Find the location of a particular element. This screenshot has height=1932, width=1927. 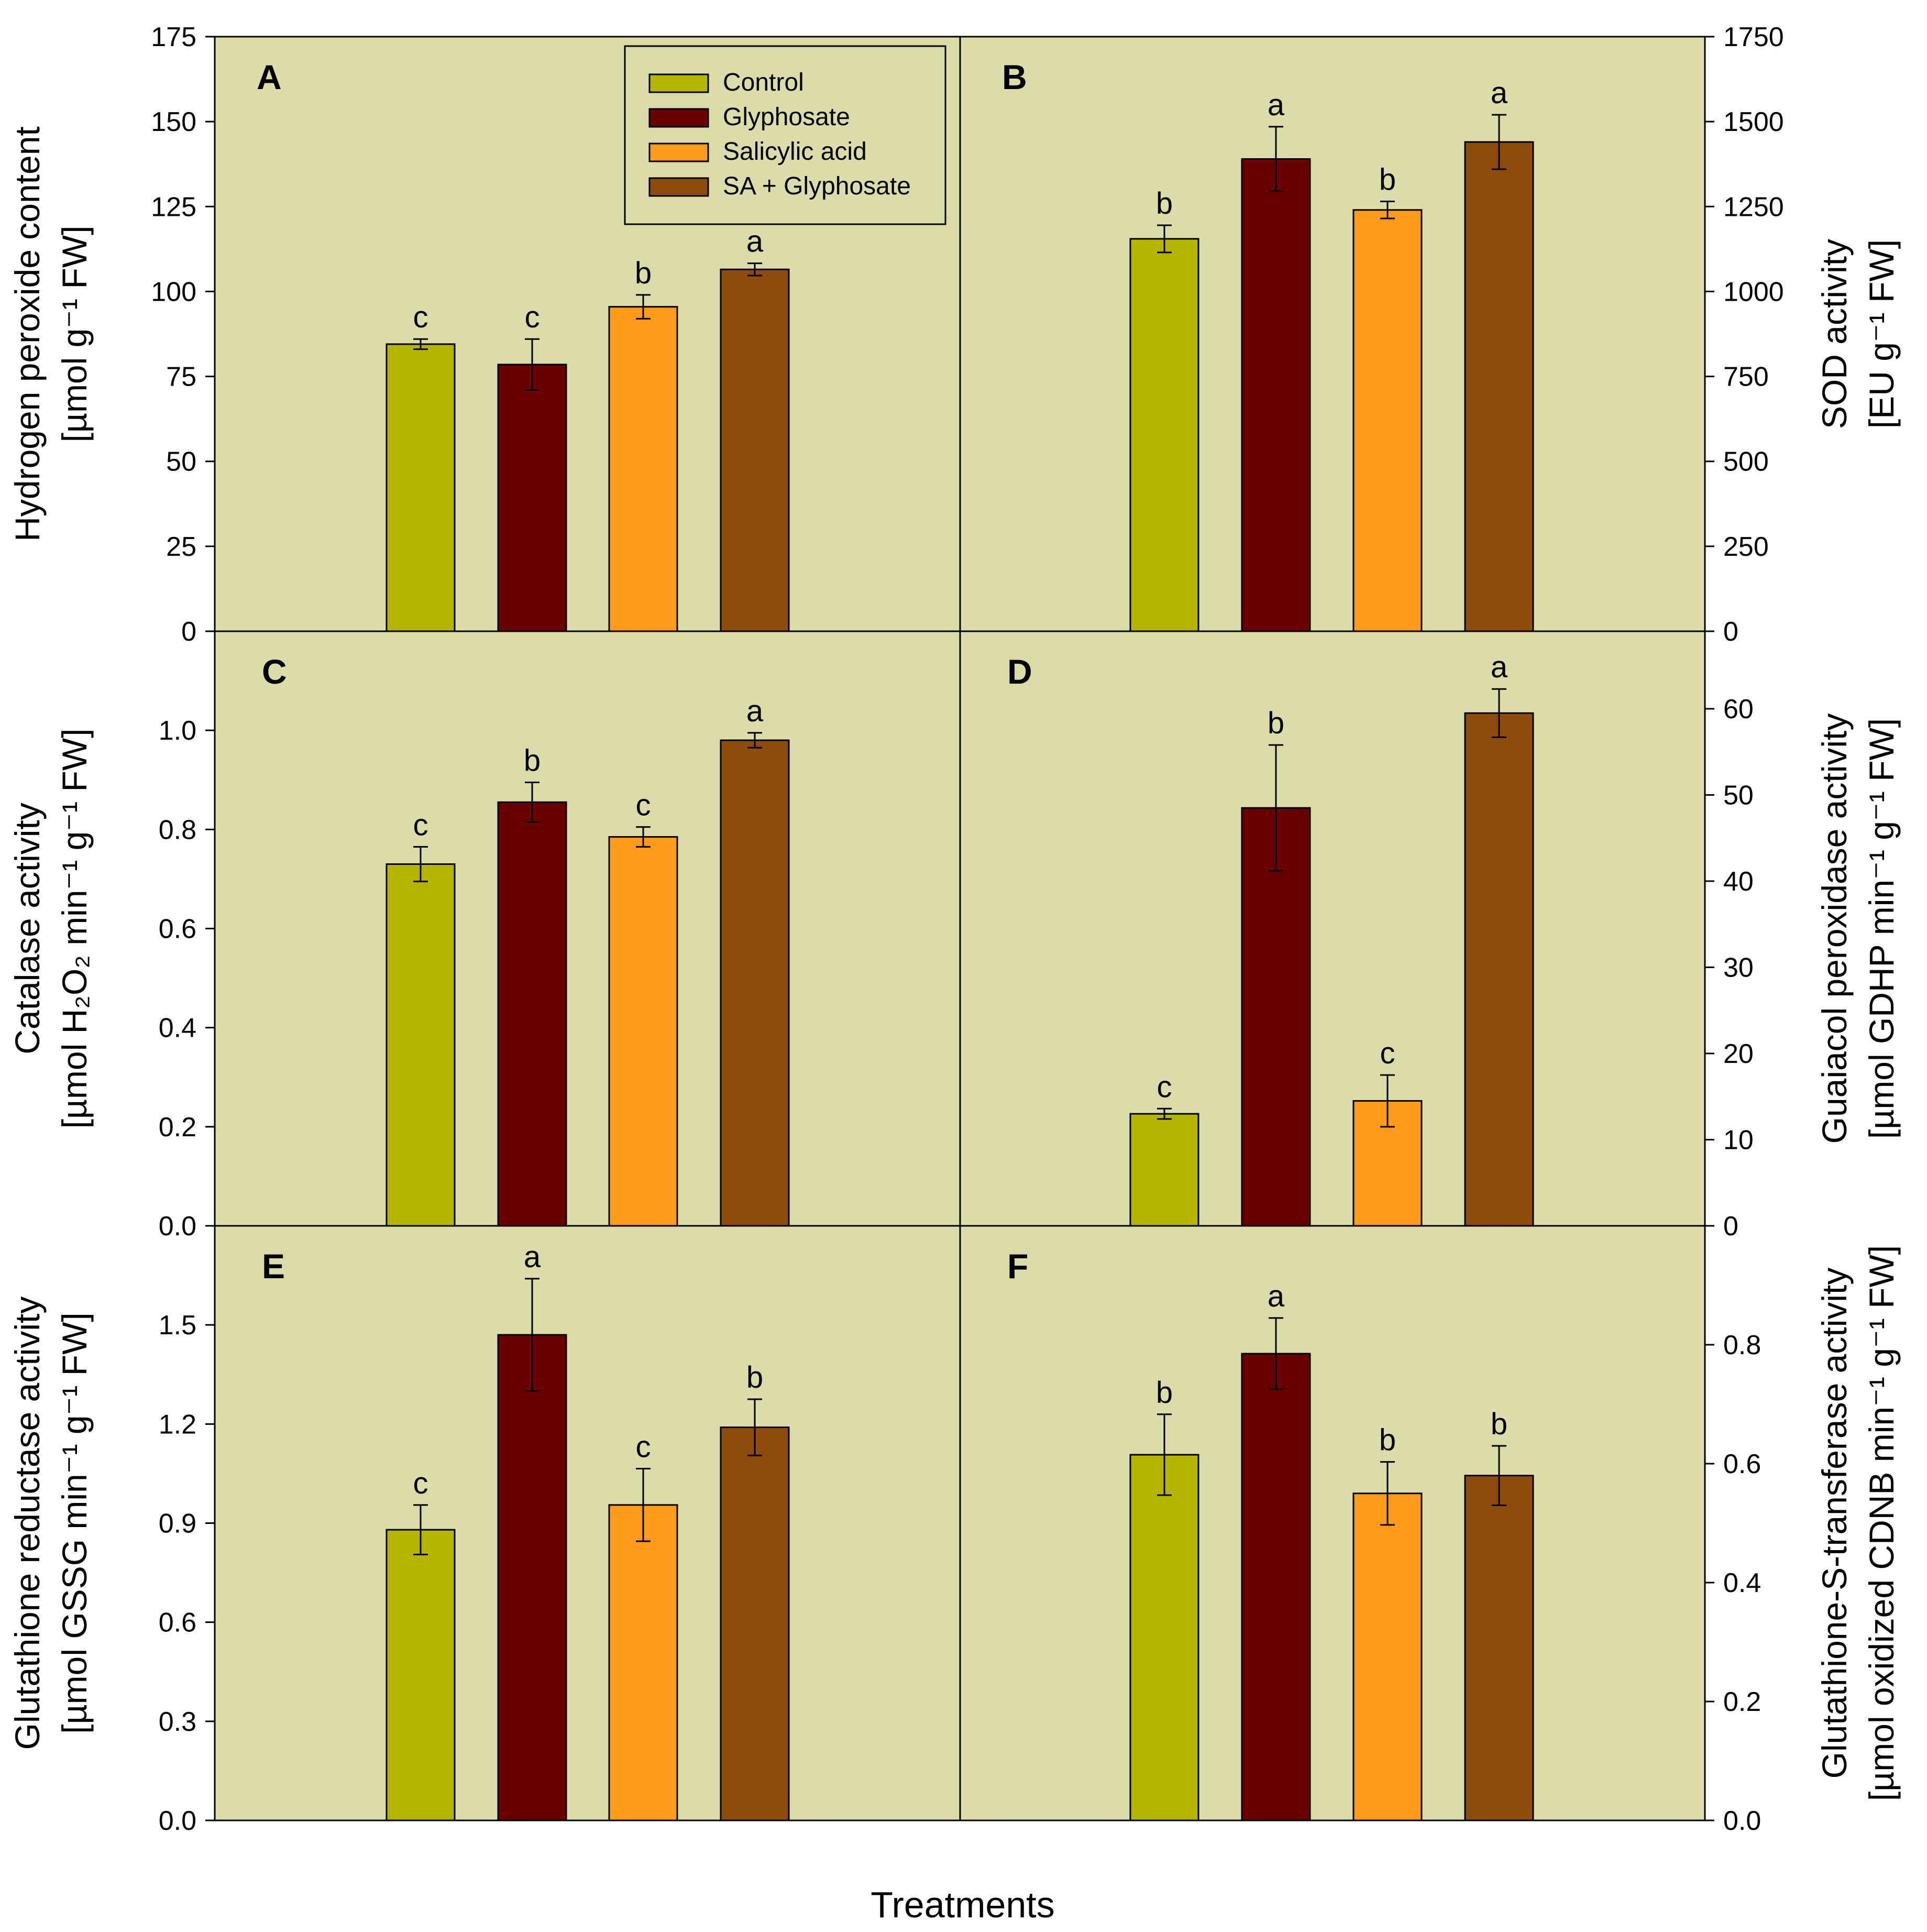

y-tick-label: 1000 is located at coordinates (1753, 292).